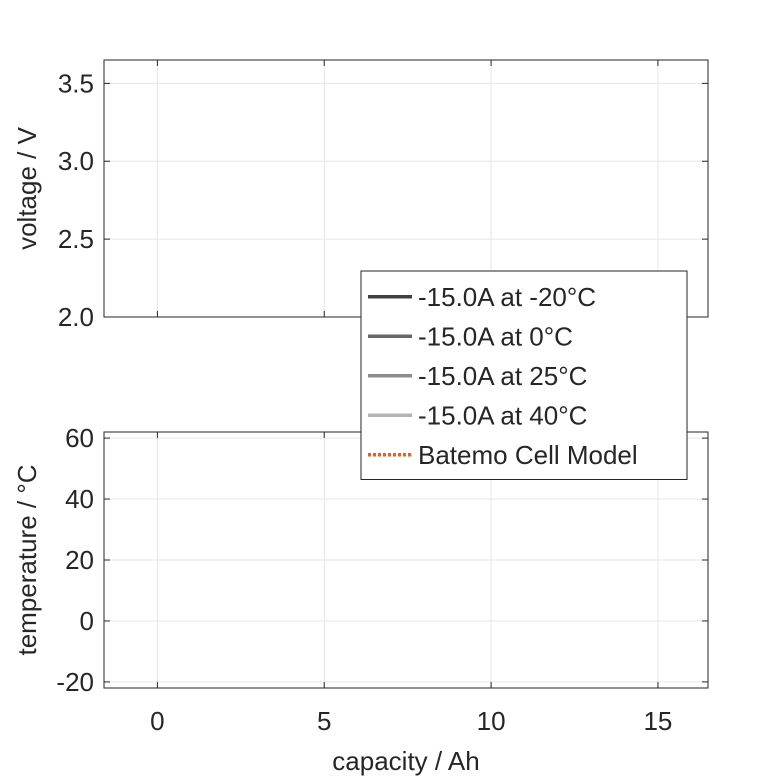 Image resolution: width=781 pixels, height=781 pixels. What do you see at coordinates (79, 438) in the screenshot?
I see `temperature-y-tick-label: 60` at bounding box center [79, 438].